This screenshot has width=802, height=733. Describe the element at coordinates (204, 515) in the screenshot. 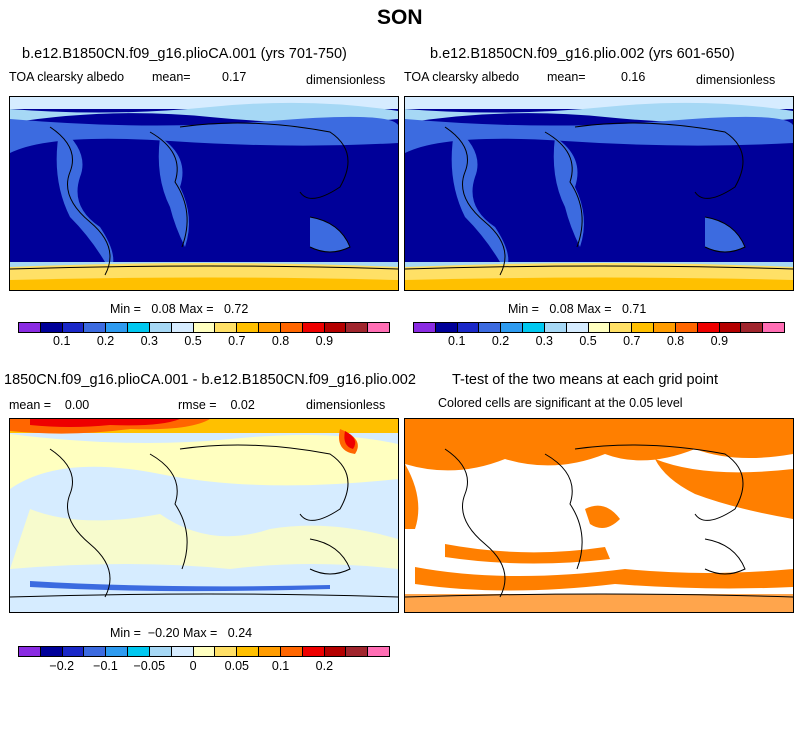

I see `panel-3-map` at that location.